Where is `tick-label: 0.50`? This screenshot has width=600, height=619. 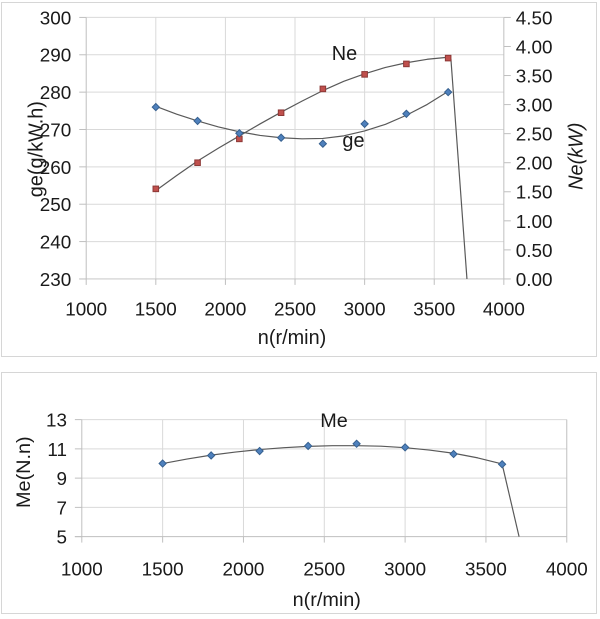
tick-label: 0.50 is located at coordinates (534, 251).